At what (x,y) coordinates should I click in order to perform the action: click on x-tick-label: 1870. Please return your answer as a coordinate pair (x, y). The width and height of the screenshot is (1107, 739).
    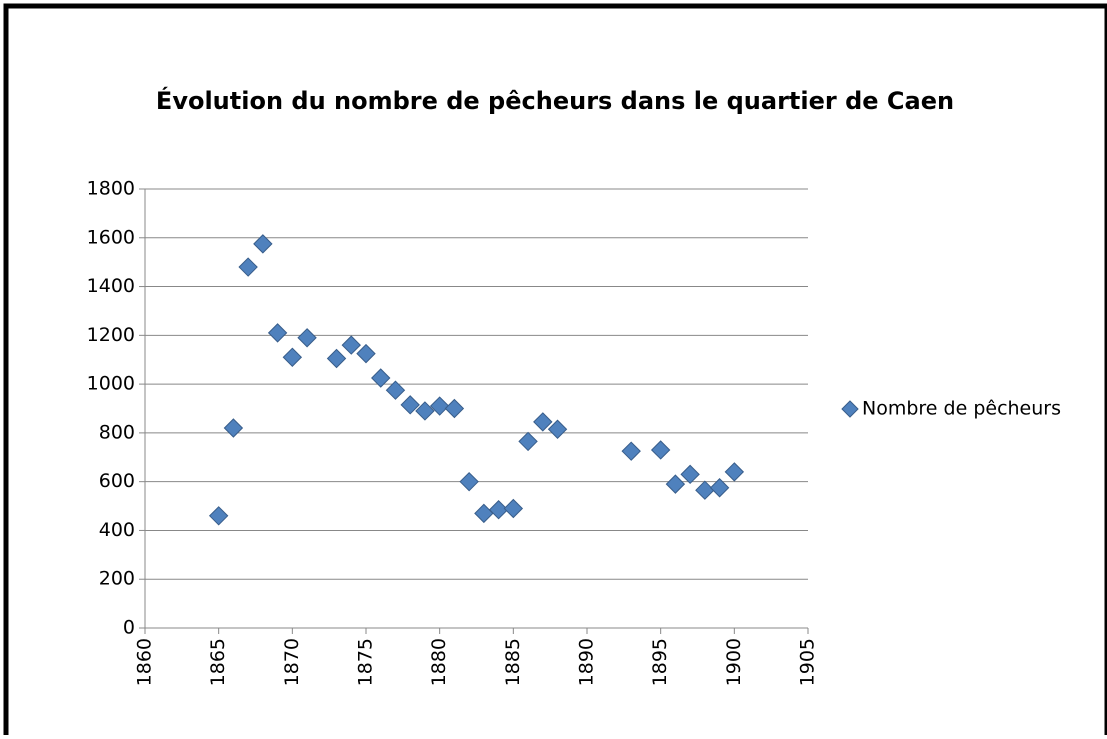
    Looking at the image, I should click on (292, 662).